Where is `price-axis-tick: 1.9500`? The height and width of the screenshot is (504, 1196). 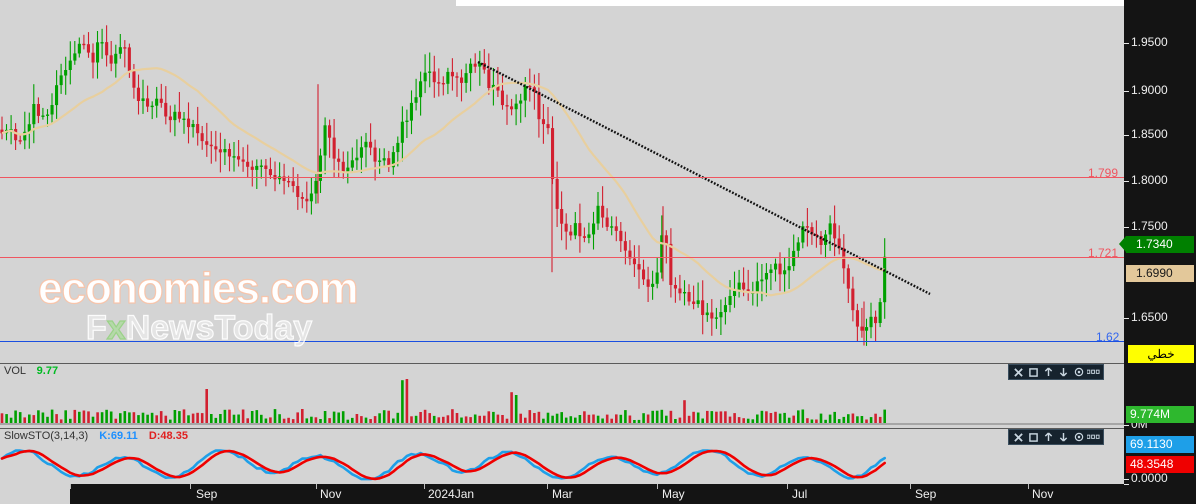 price-axis-tick: 1.9500 is located at coordinates (1160, 42).